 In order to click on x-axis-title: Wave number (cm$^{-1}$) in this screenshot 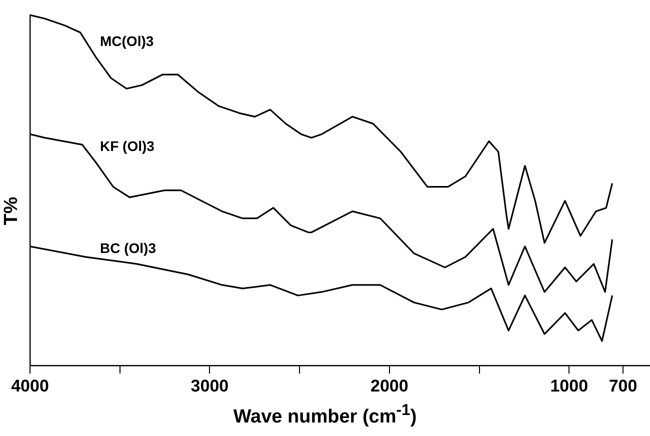, I will do `click(325, 415)`.